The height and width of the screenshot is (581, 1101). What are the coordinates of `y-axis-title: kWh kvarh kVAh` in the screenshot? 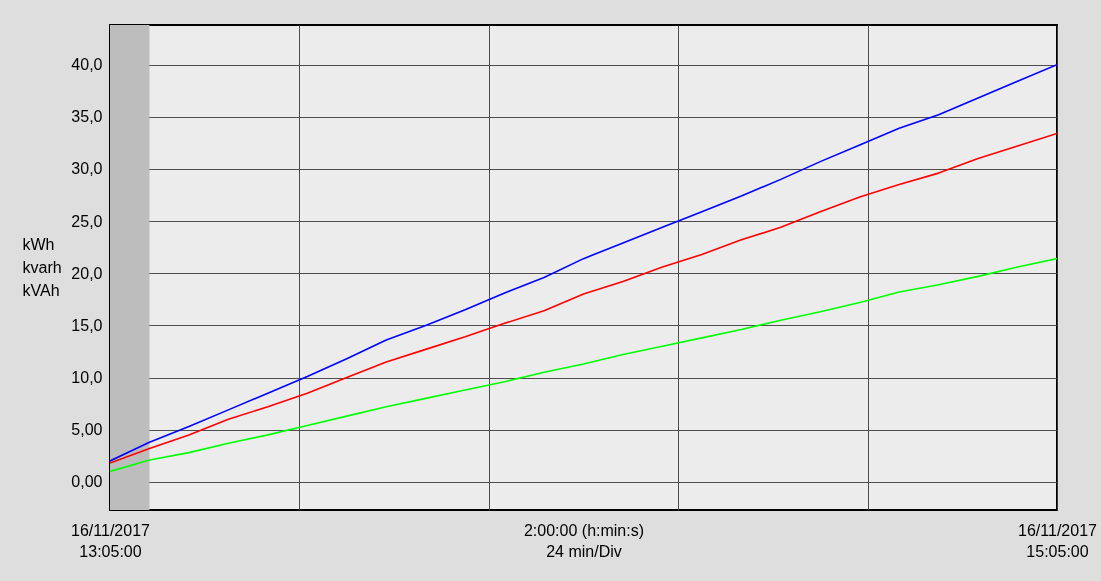 It's located at (42, 267).